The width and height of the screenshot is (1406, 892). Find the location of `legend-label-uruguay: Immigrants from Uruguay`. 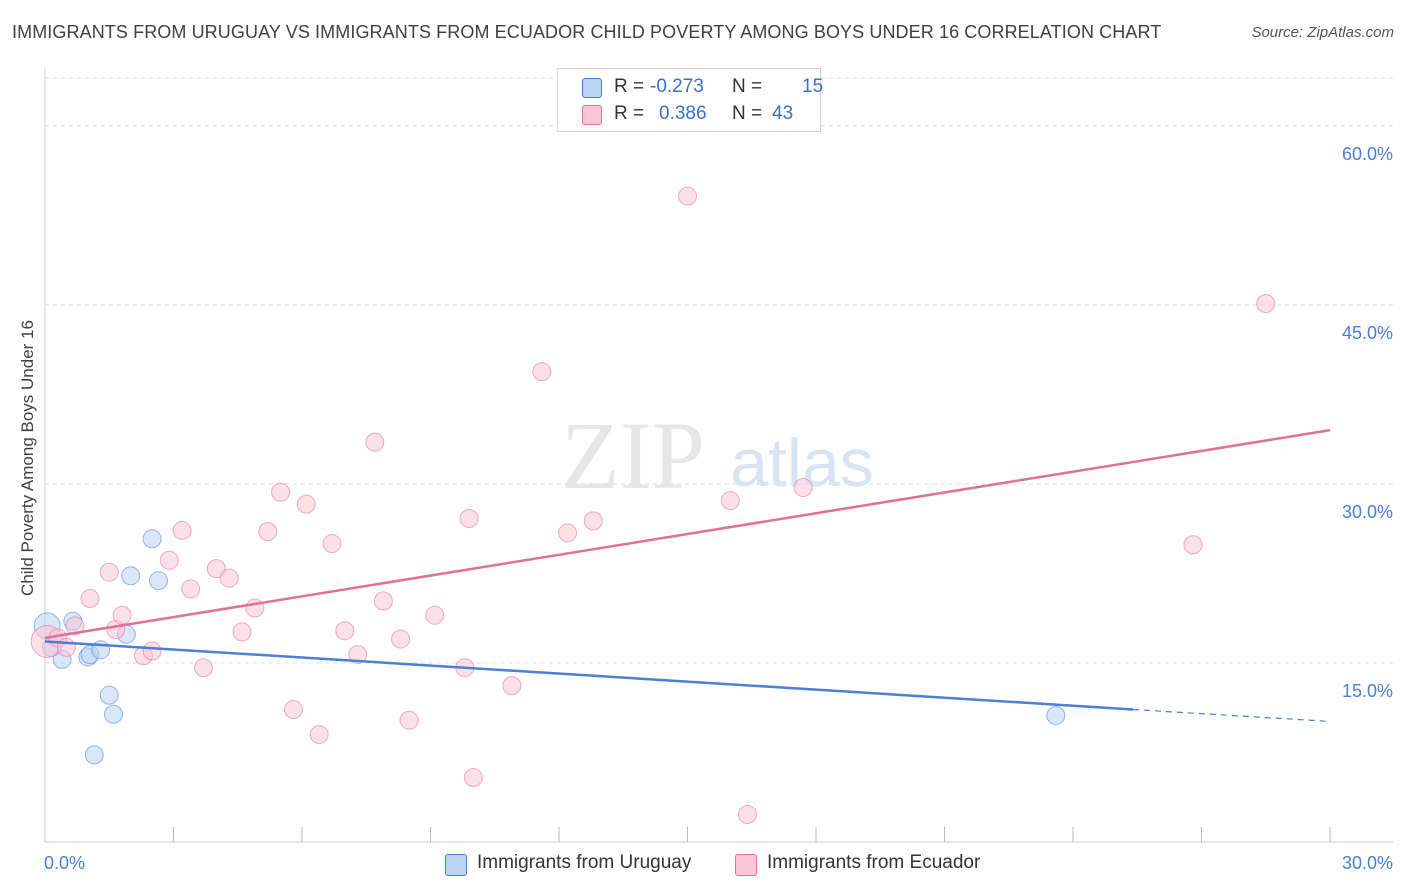

legend-label-uruguay: Immigrants from Uruguay is located at coordinates (584, 862).